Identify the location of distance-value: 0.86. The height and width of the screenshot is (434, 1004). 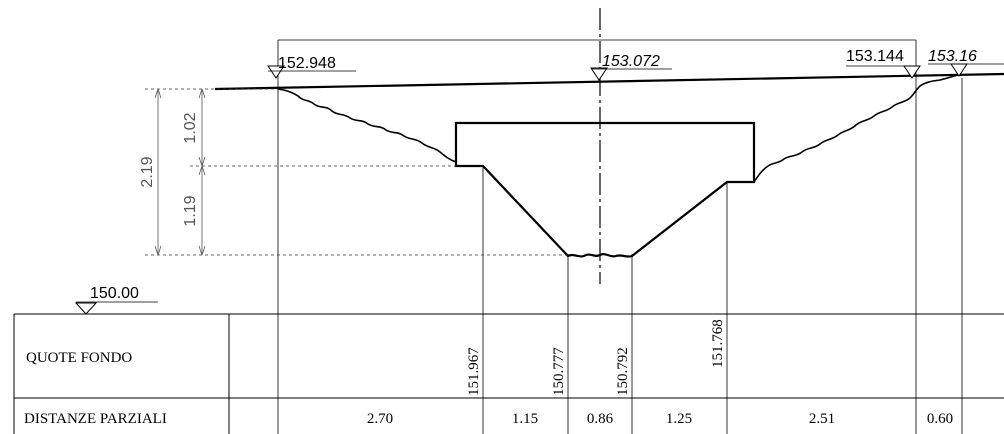
(600, 419).